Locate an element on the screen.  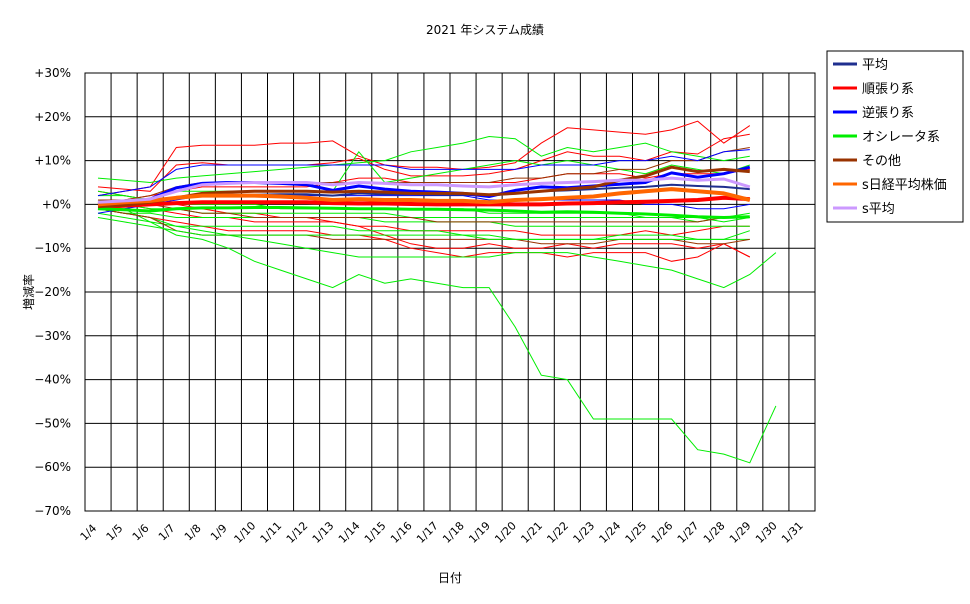
x-tick-label: 1/5 is located at coordinates (115, 533).